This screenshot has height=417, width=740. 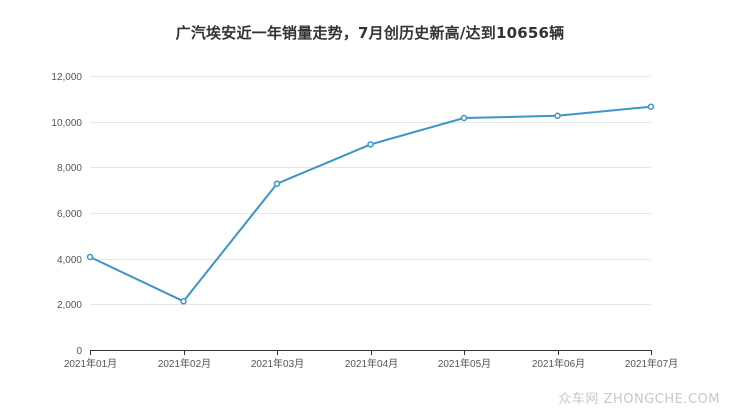 What do you see at coordinates (651, 363) in the screenshot?
I see `x-tick-label: 2021年07月` at bounding box center [651, 363].